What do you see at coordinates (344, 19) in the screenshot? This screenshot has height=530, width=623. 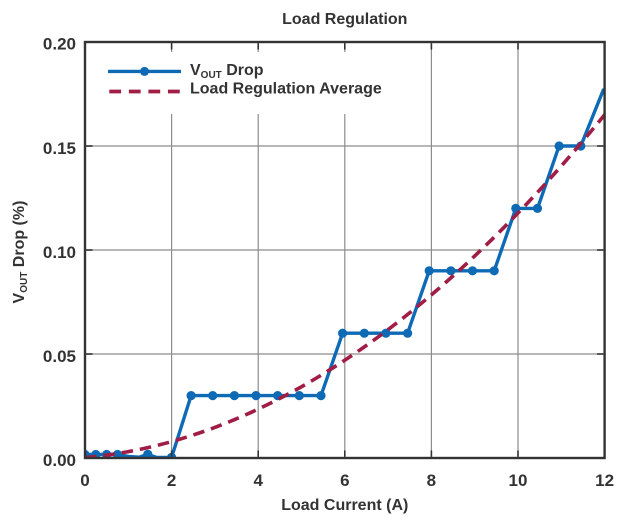 I see `svg-text: Load Regulation` at bounding box center [344, 19].